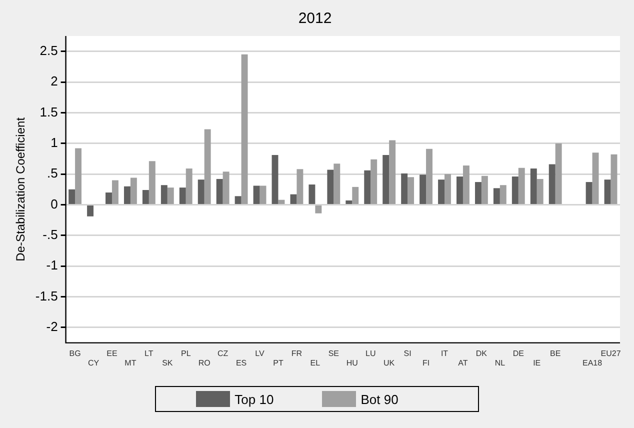  I want to click on x-tick-label: FR, so click(296, 353).